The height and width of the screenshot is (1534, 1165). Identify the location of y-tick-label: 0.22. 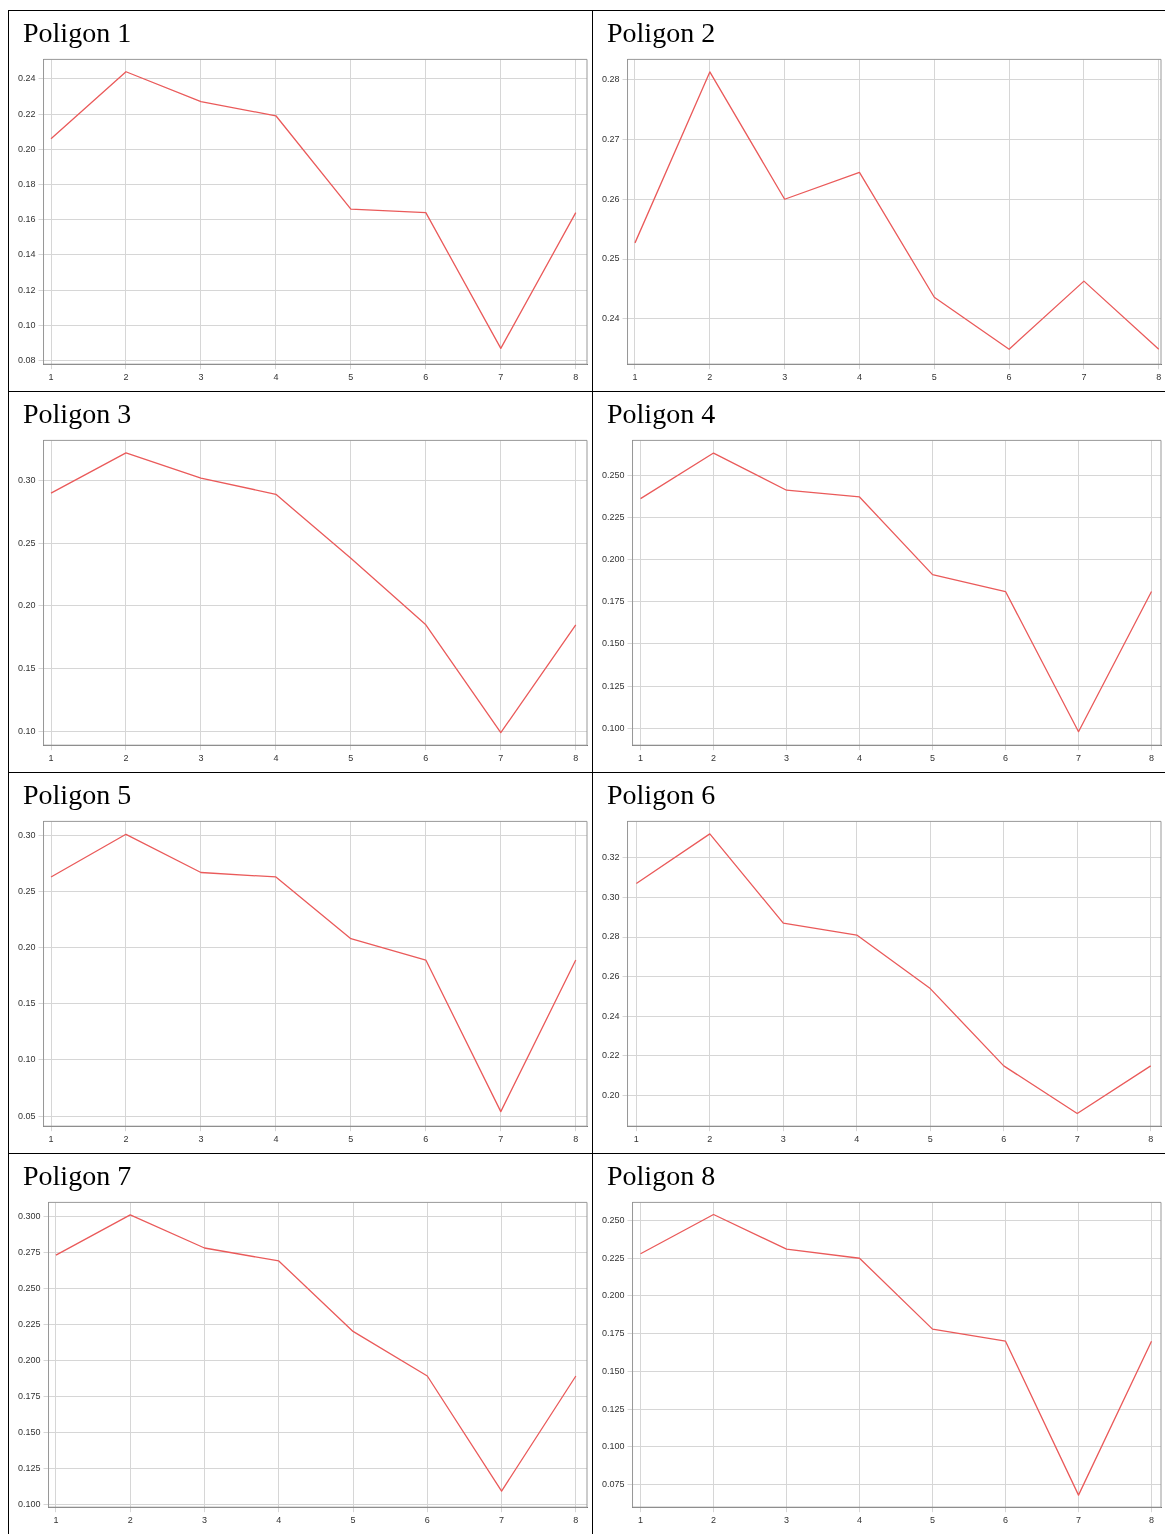
(26, 113).